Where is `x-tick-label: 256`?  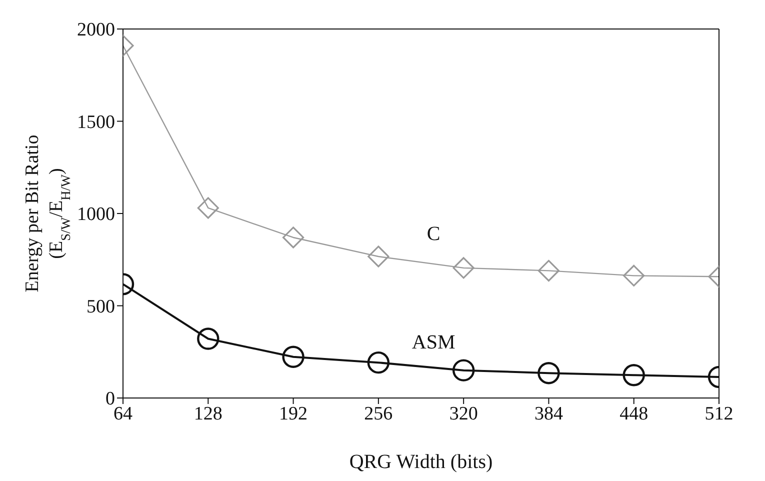
x-tick-label: 256 is located at coordinates (378, 413).